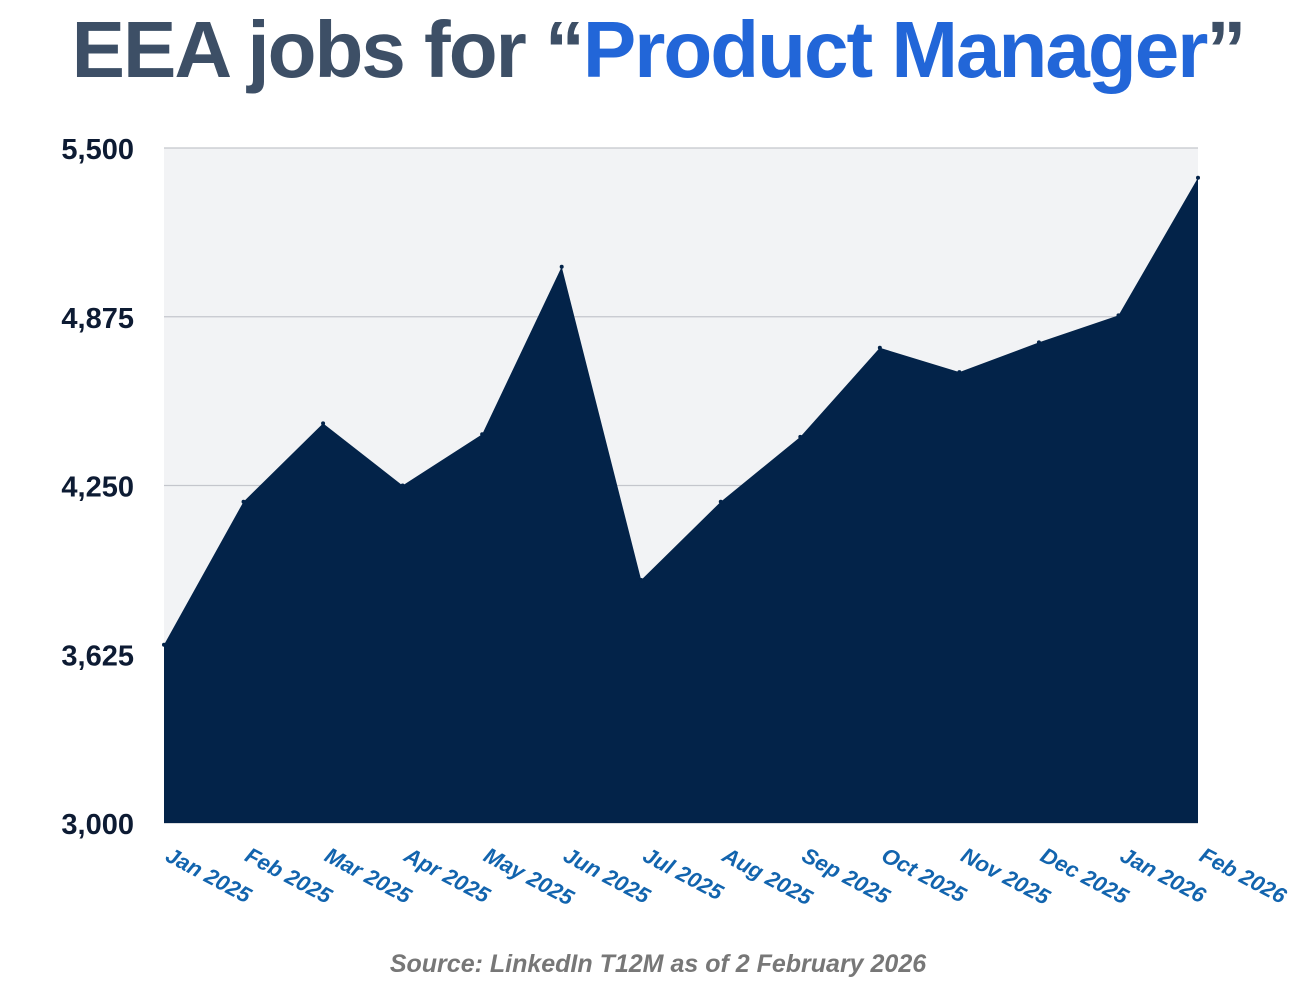  Describe the element at coordinates (369, 875) in the screenshot. I see `x-tick-label: Mar 2025` at that location.